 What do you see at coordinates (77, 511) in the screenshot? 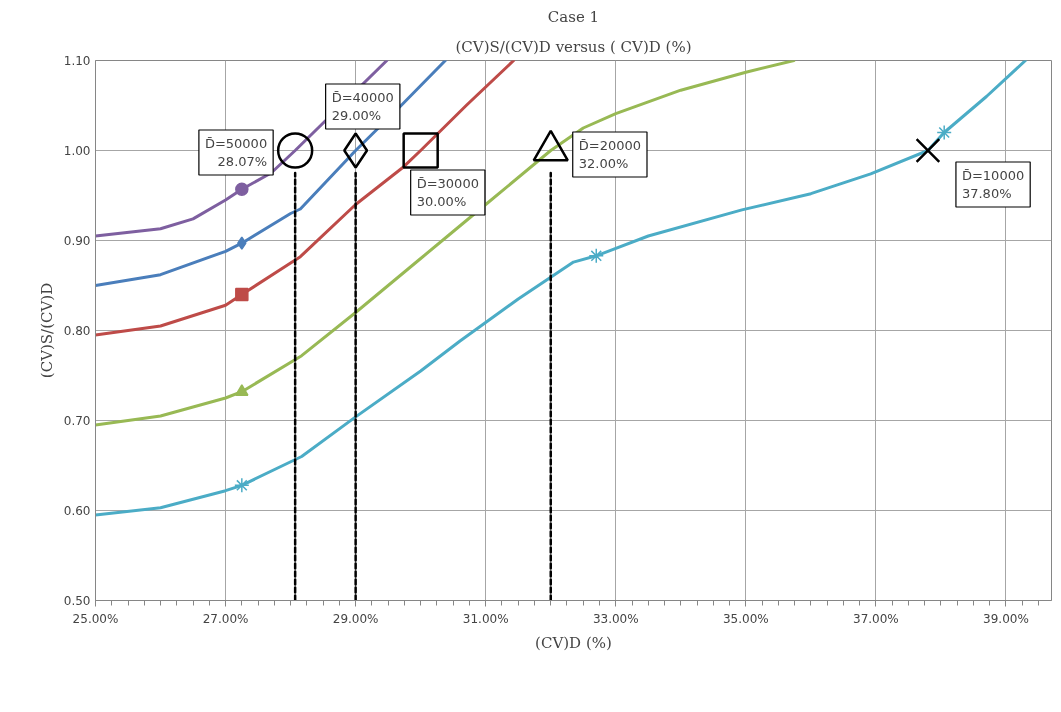
I see `y-tick-label: 0.60` at bounding box center [77, 511].